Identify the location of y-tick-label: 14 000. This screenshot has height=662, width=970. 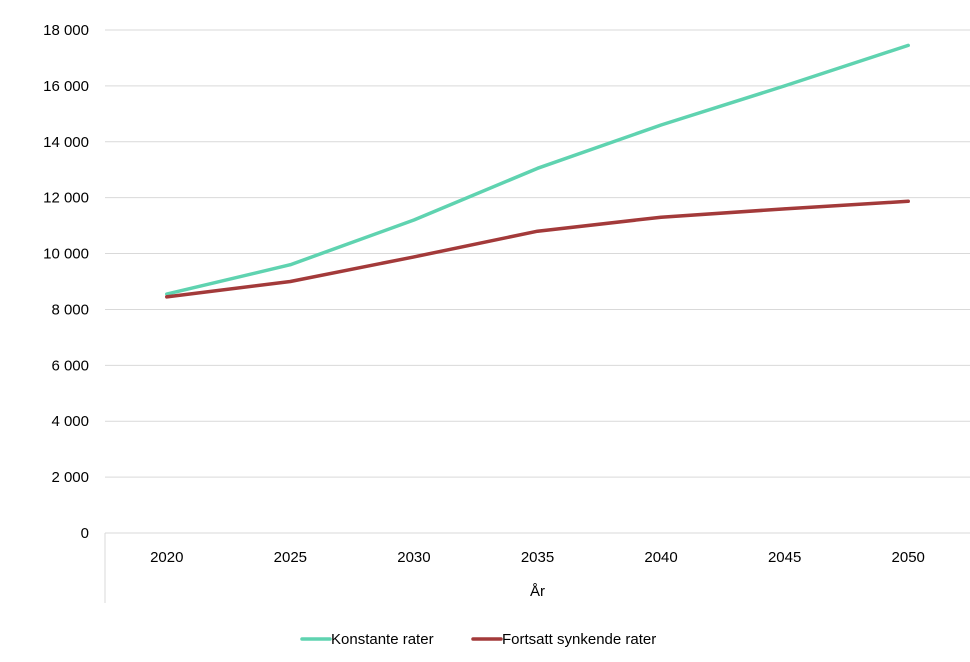
(66, 142).